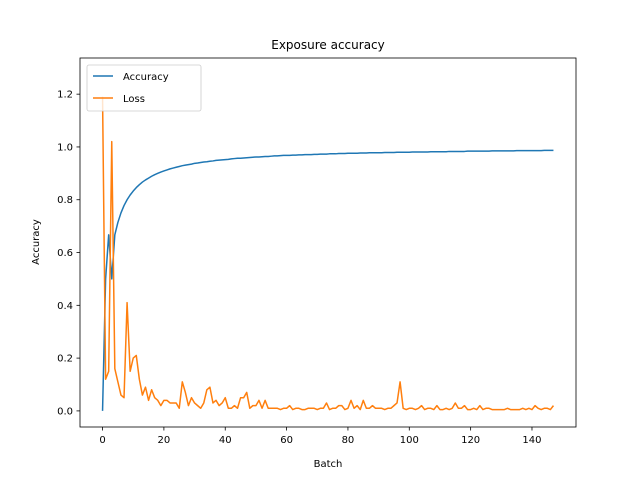  What do you see at coordinates (134, 99) in the screenshot?
I see `legend-label: Loss` at bounding box center [134, 99].